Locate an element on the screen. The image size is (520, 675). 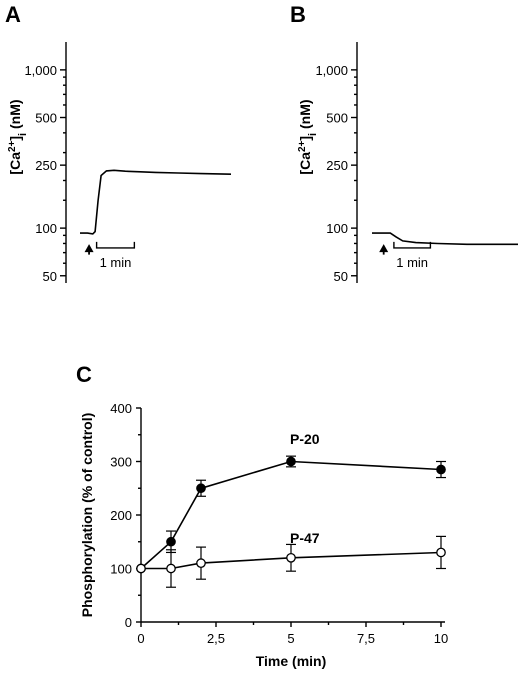
y-tick-label-A: 250 is located at coordinates (46, 165).